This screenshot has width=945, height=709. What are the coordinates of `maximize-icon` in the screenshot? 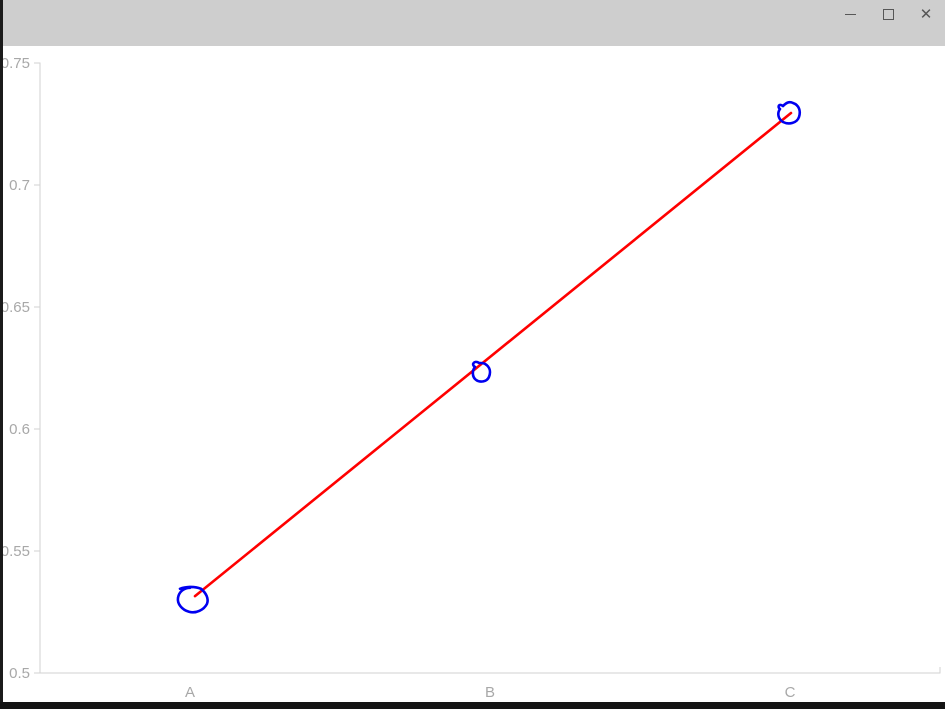 It's located at (888, 14).